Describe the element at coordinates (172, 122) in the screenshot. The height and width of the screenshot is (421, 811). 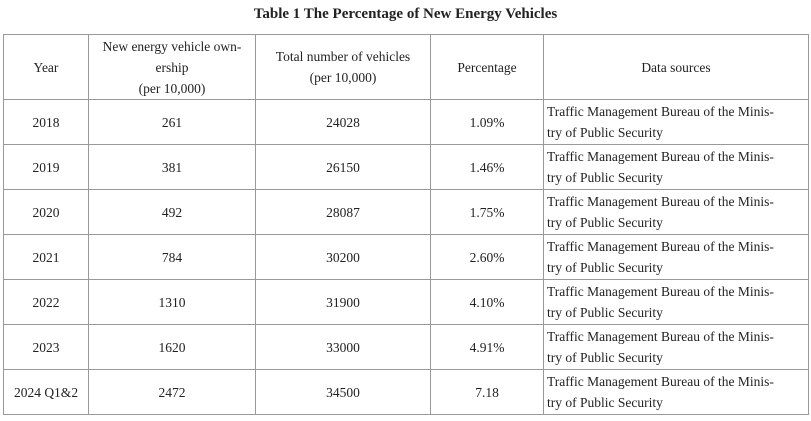
I see `table-cell: 261` at that location.